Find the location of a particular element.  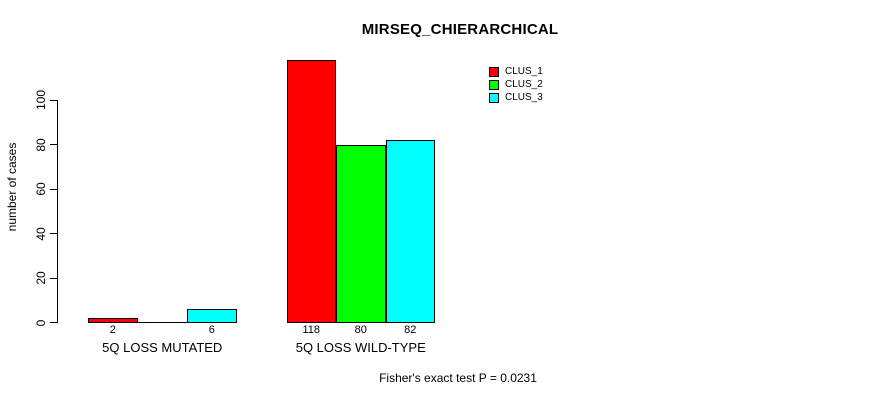

y-axis-line is located at coordinates (57, 211).